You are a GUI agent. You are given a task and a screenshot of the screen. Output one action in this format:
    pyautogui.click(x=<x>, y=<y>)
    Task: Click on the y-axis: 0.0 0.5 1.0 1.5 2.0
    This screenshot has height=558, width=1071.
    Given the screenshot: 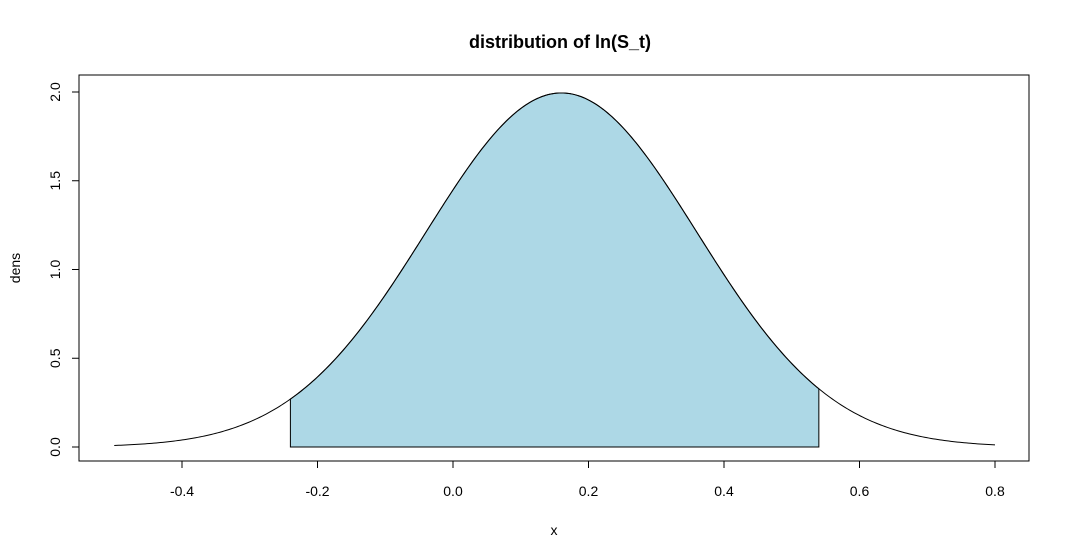 What is the action you would take?
    pyautogui.click(x=63, y=269)
    